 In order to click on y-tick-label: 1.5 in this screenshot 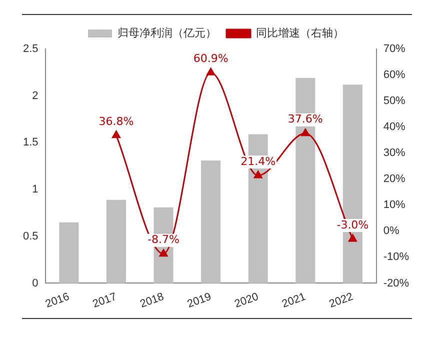, I will do `click(30, 142)`.